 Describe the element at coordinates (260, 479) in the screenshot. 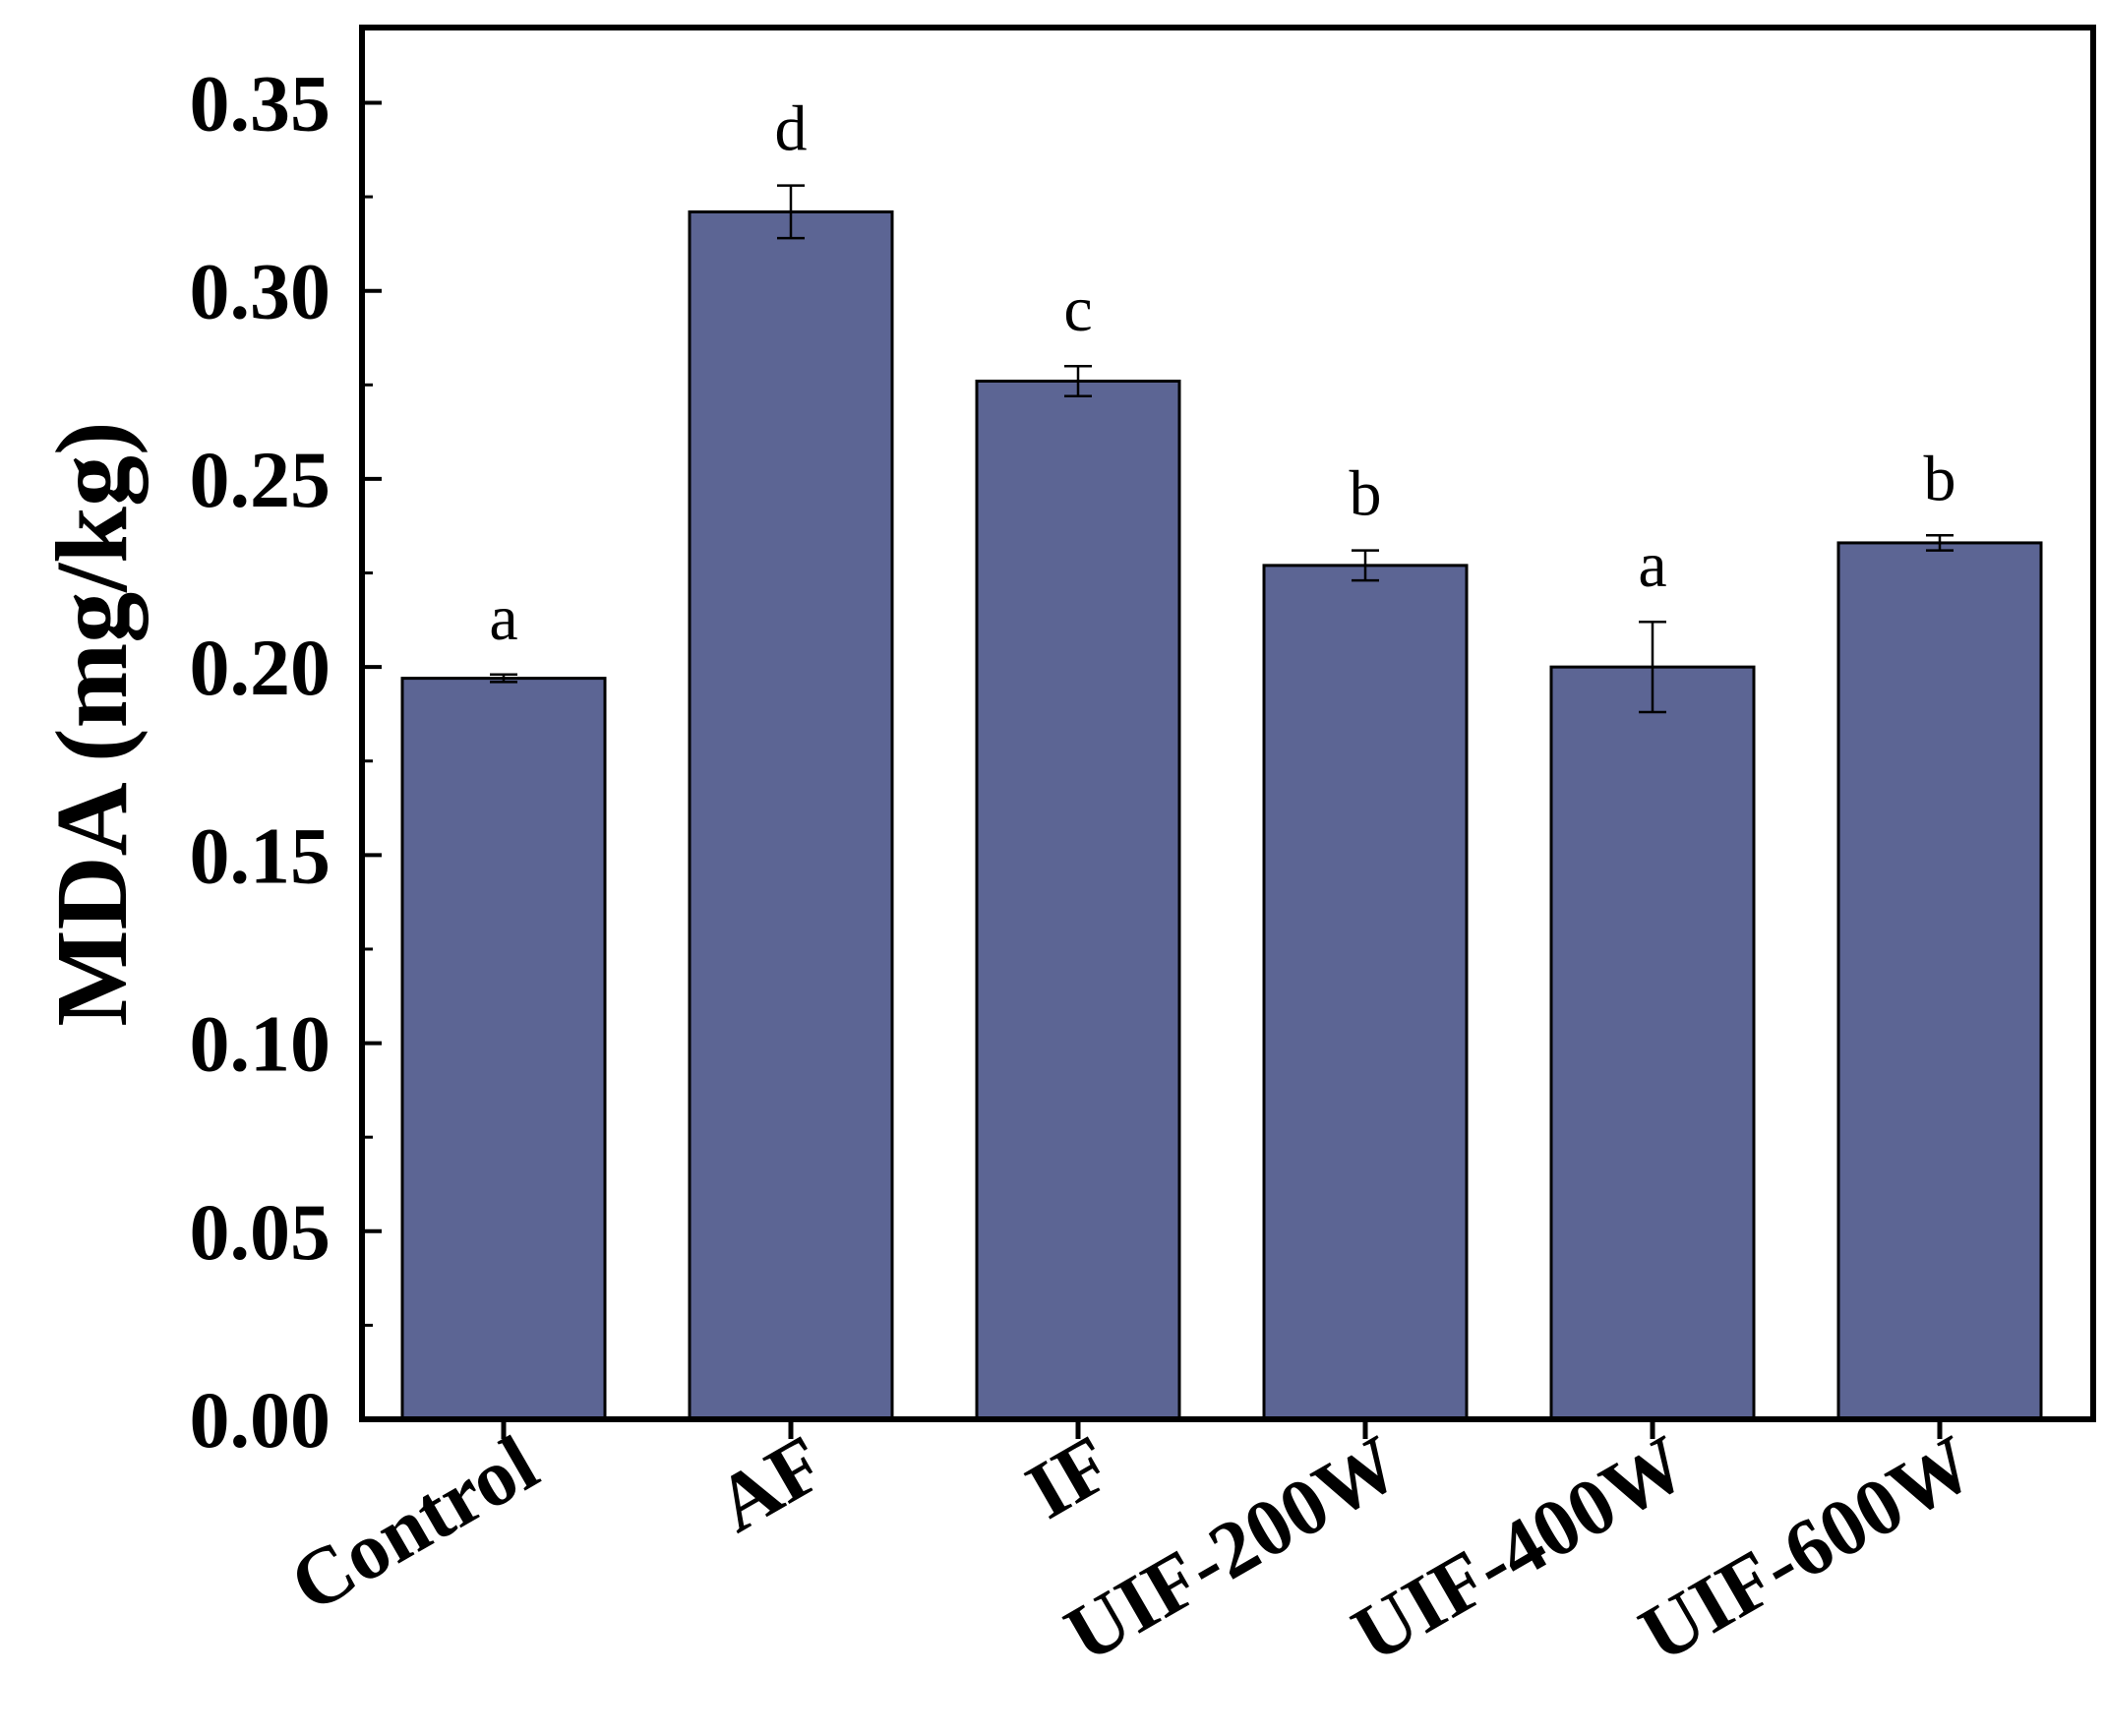

I see `y-tick-label: 0.25` at that location.